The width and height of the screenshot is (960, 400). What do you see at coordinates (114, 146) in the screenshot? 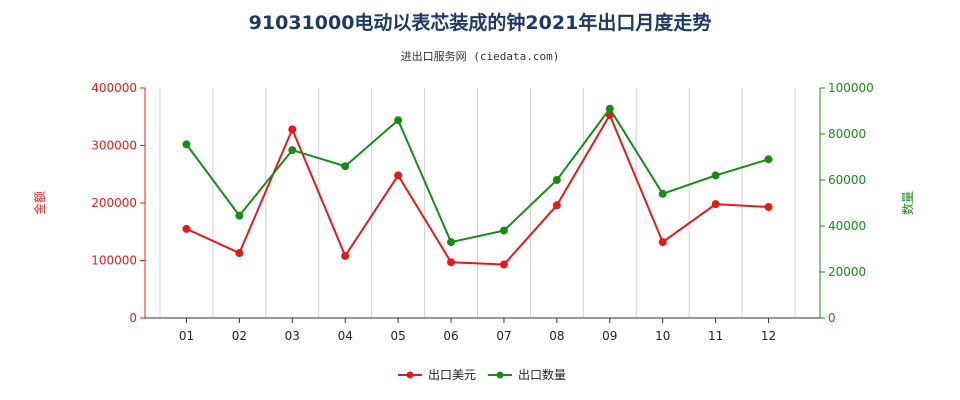
I see `y-left-tick-label: 300000` at bounding box center [114, 146].